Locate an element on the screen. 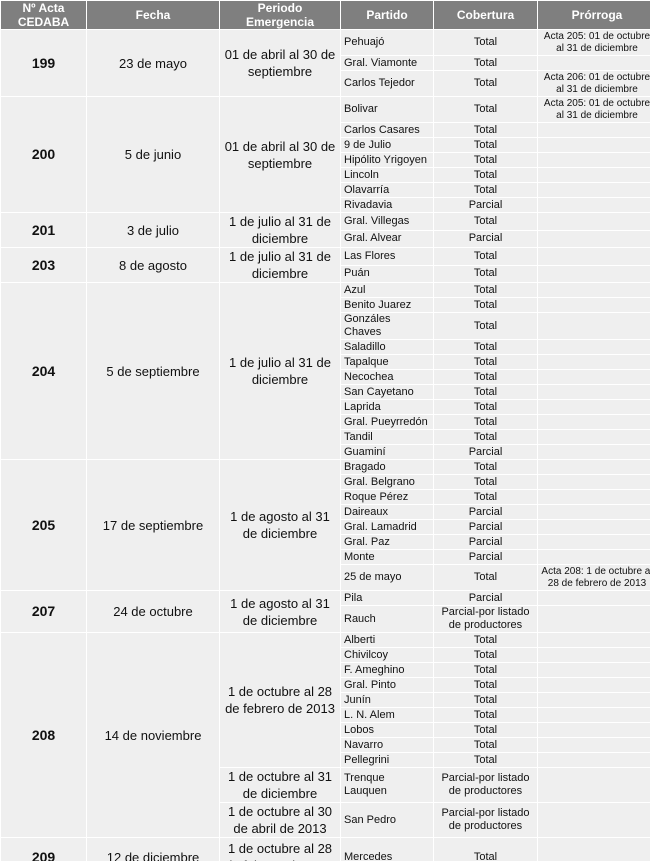 The image size is (650, 861). table-row: Chivilcoy Total is located at coordinates (325, 655).